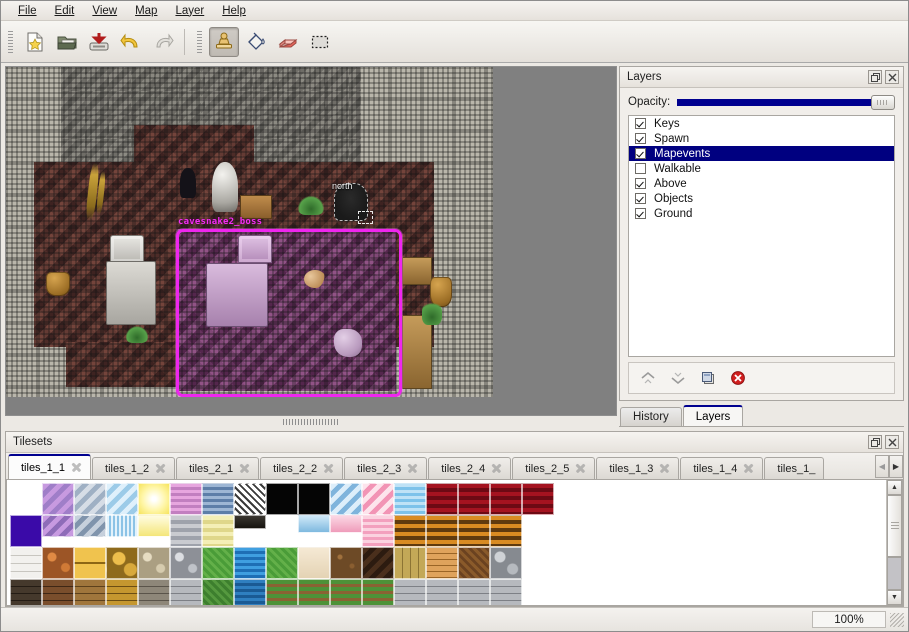  What do you see at coordinates (708, 378) in the screenshot?
I see `duplicate-layer-button` at bounding box center [708, 378].